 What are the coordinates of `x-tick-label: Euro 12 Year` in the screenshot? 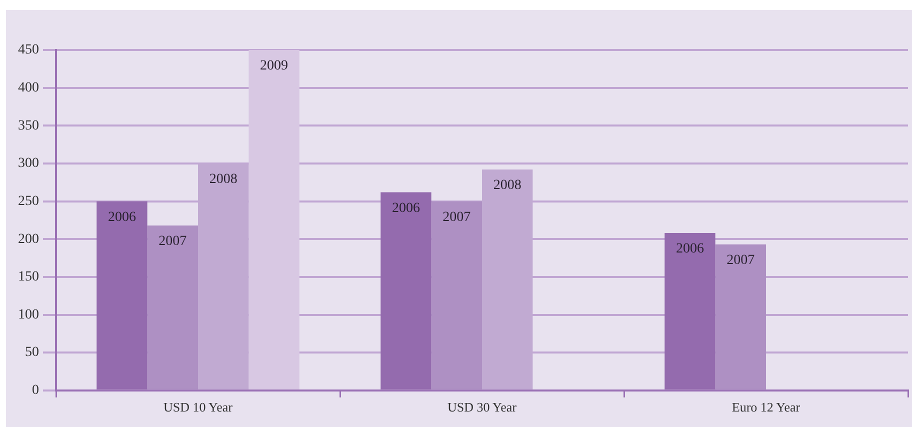 It's located at (766, 407).